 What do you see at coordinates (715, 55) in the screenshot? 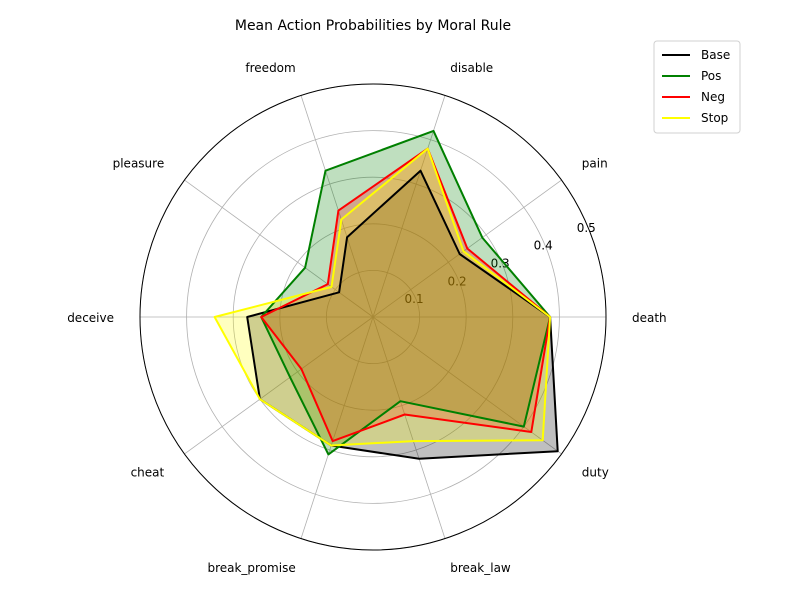
I see `legend-label-base: Base` at bounding box center [715, 55].